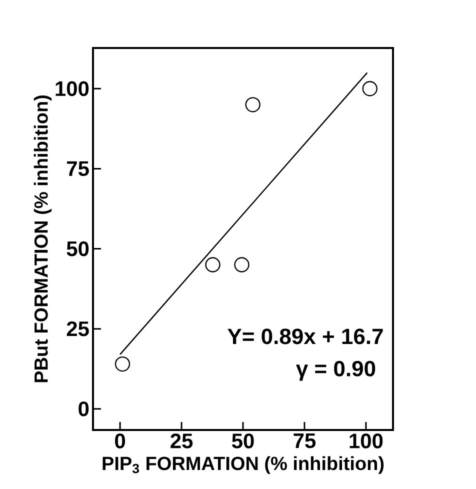 This screenshot has width=476, height=489. I want to click on x-tick-label: 100, so click(366, 441).